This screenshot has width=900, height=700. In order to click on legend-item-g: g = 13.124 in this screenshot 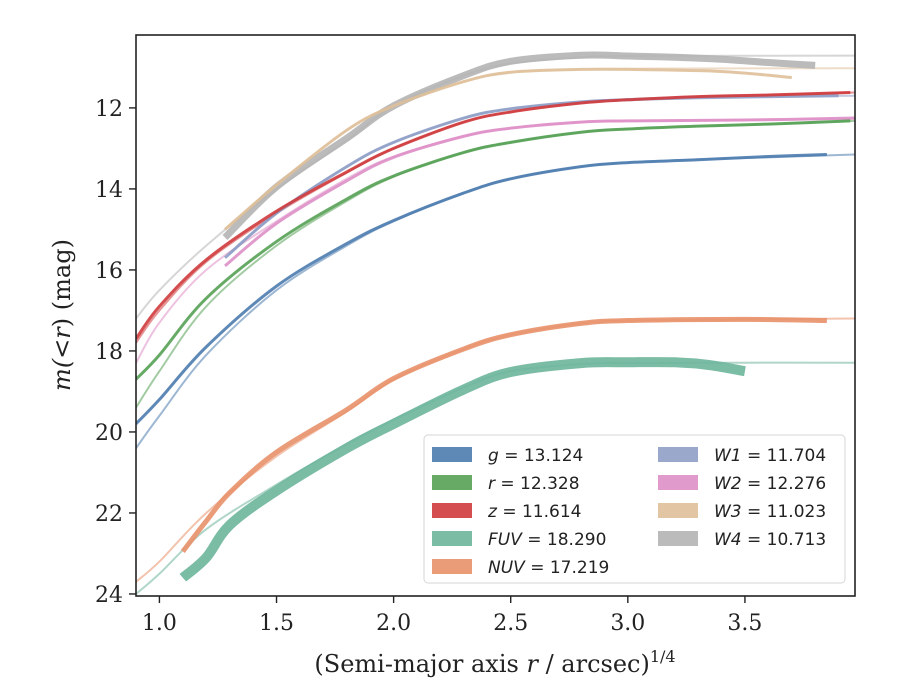, I will do `click(507, 456)`.